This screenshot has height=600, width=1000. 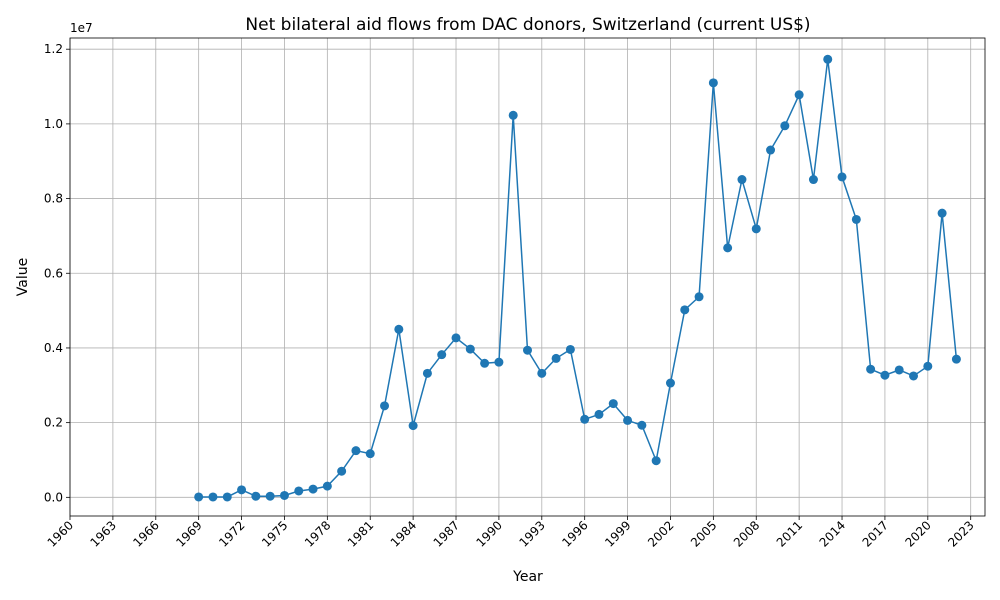 I want to click on y-tick-label: 0.2, so click(x=53, y=423).